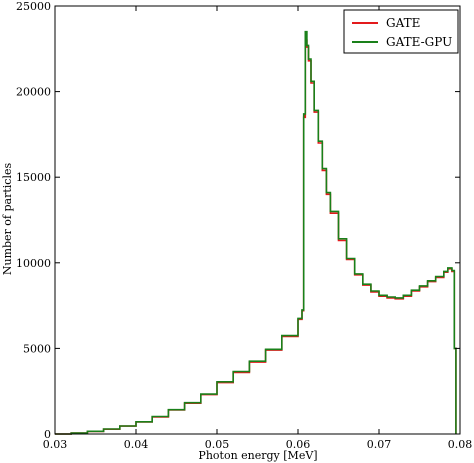  What do you see at coordinates (55, 444) in the screenshot?
I see `x-tick-label: 0.03` at bounding box center [55, 444].